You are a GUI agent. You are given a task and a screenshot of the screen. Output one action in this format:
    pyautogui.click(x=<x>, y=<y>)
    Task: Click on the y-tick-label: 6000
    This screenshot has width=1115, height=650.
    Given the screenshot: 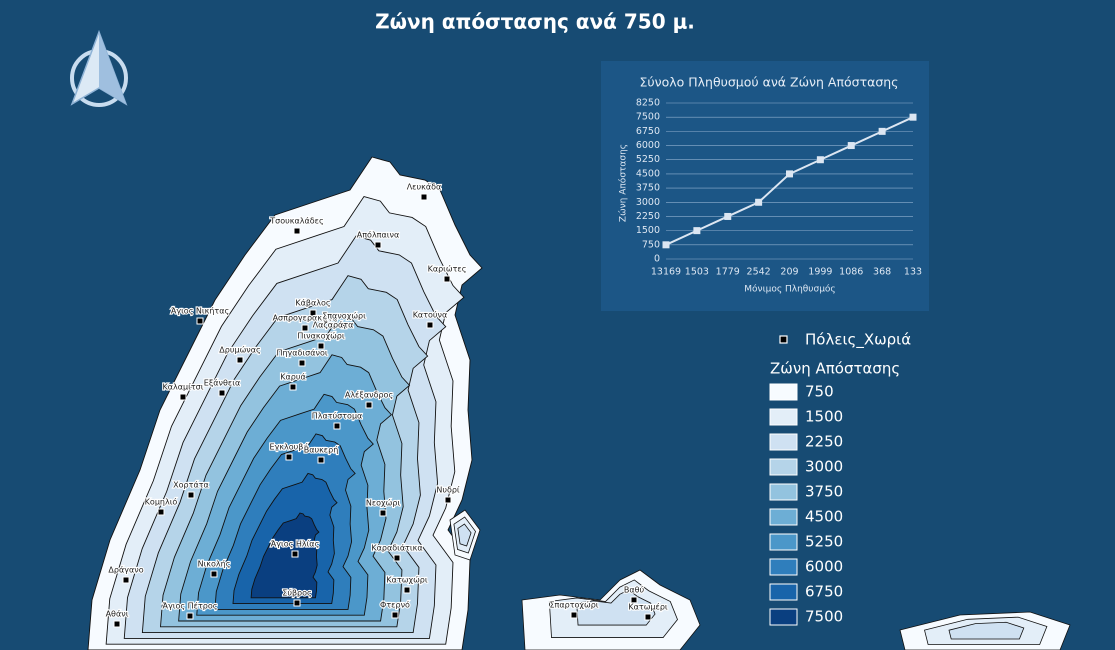 What is the action you would take?
    pyautogui.click(x=648, y=145)
    